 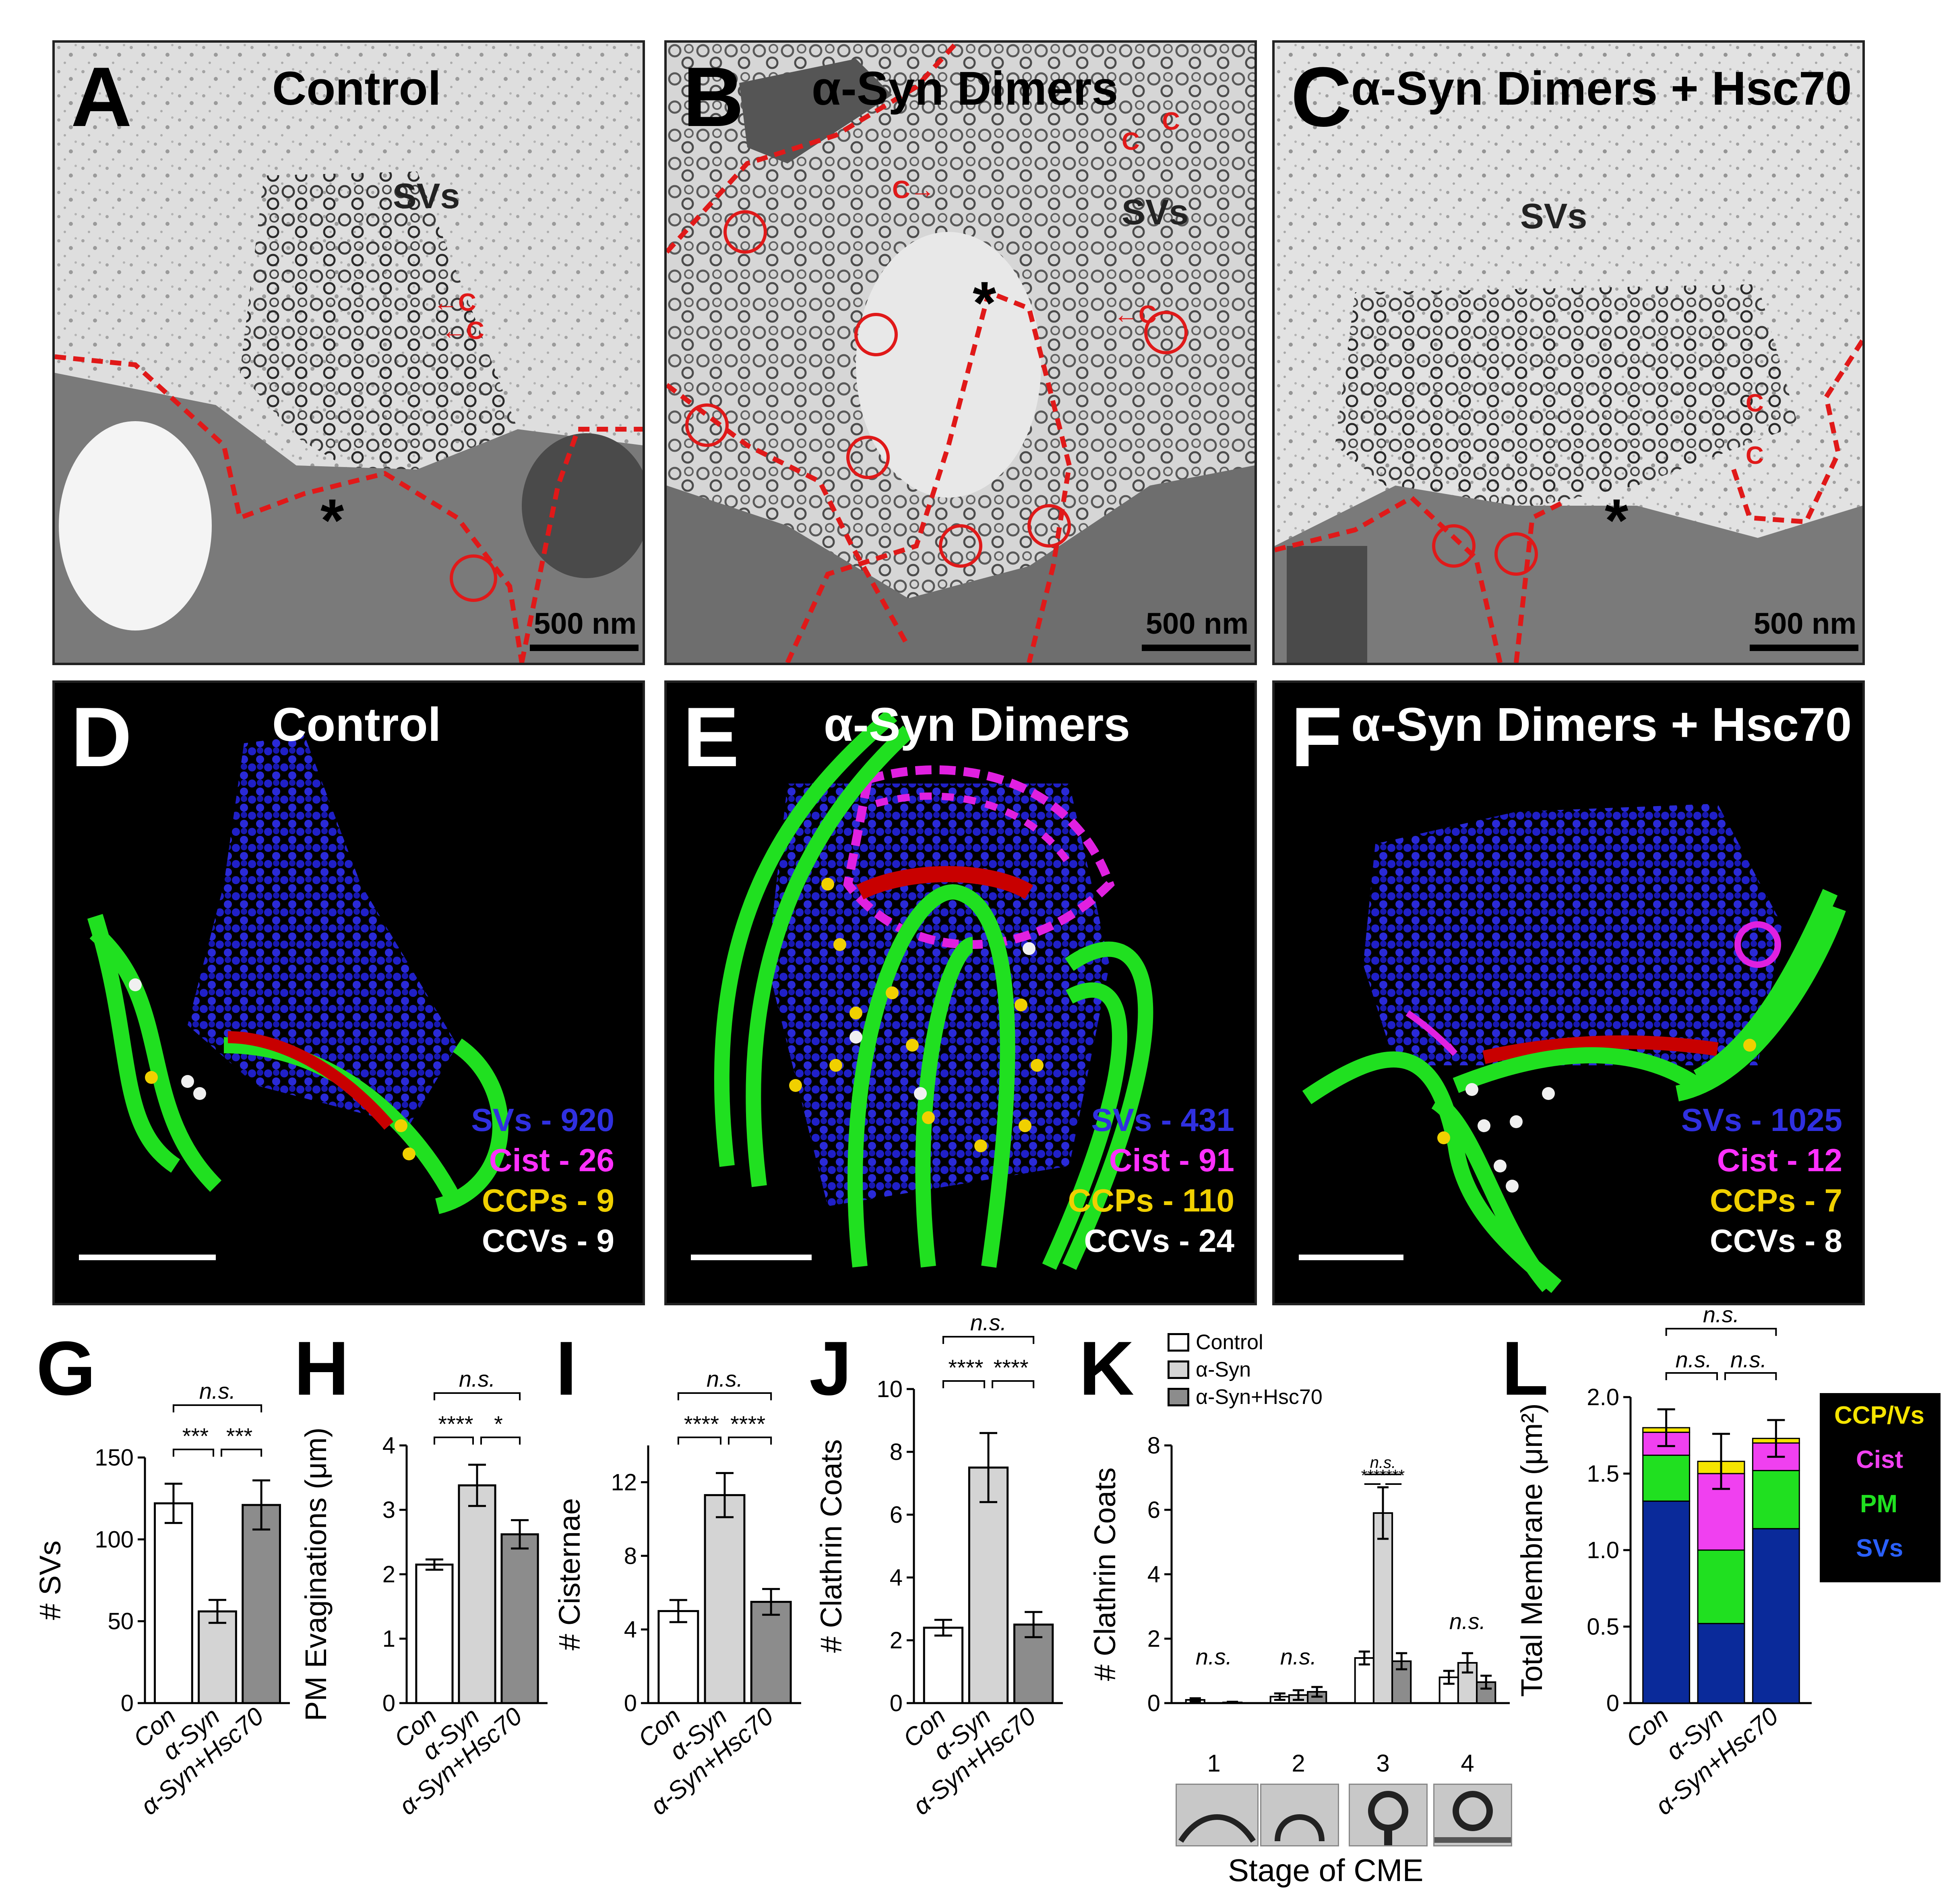 What do you see at coordinates (1603, 1474) in the screenshot?
I see `chart-l-ytick-label: 1.5` at bounding box center [1603, 1474].